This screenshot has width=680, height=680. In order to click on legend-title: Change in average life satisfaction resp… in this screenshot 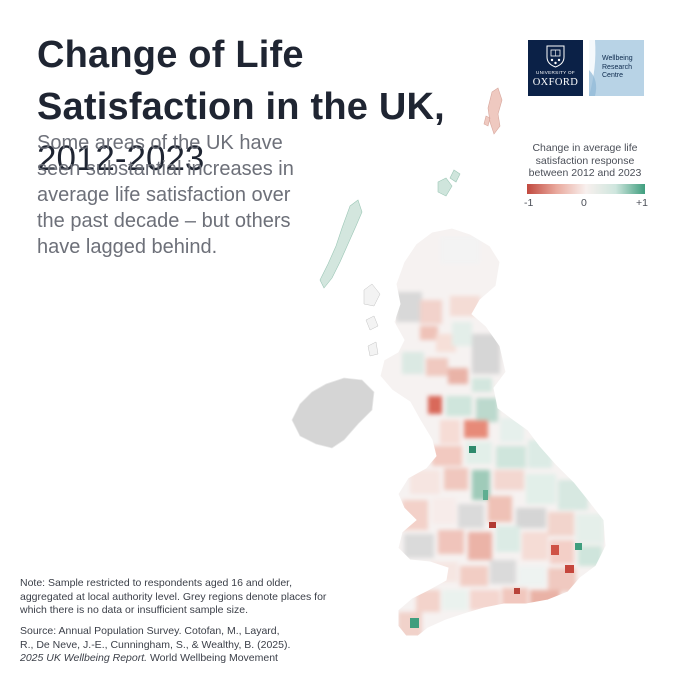, I will do `click(585, 160)`.